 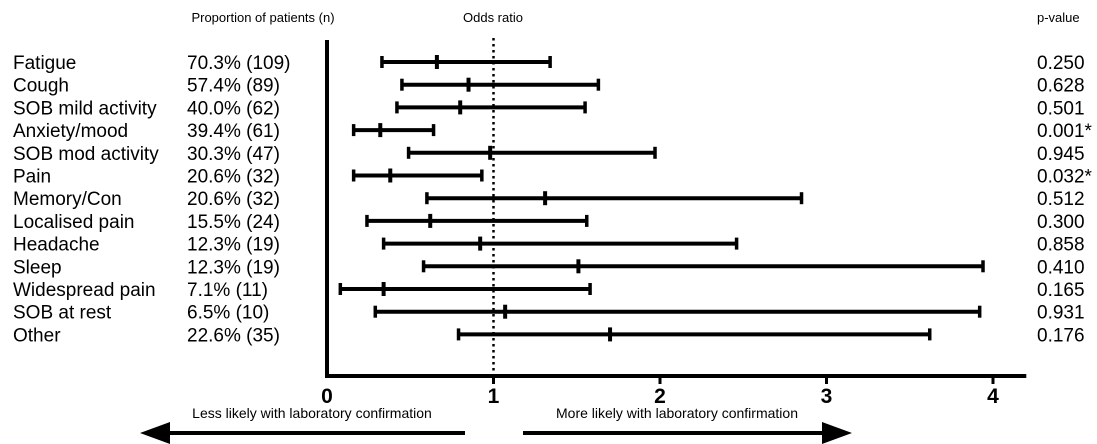 What do you see at coordinates (837, 433) in the screenshot?
I see `annotation-right-arrowhead` at bounding box center [837, 433].